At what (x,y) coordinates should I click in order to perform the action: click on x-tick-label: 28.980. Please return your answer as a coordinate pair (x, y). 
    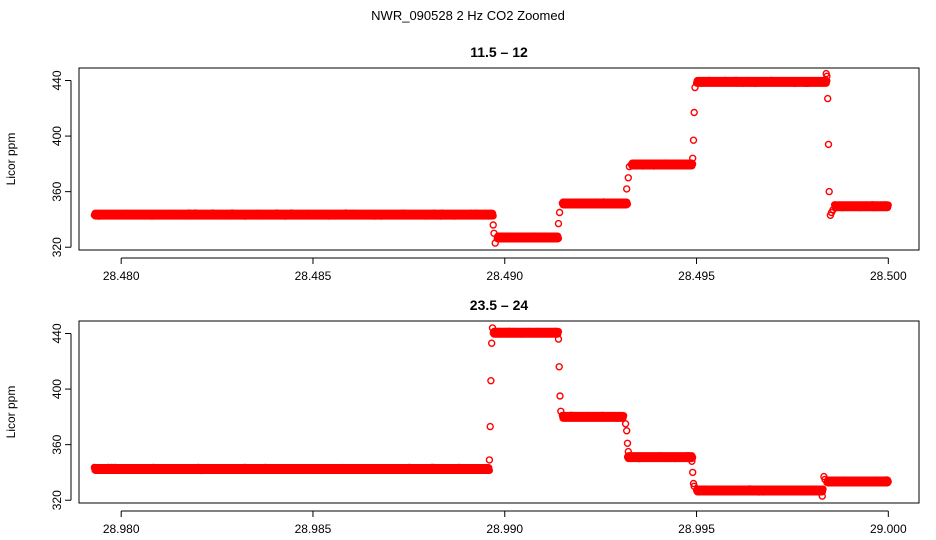
    Looking at the image, I should click on (121, 529).